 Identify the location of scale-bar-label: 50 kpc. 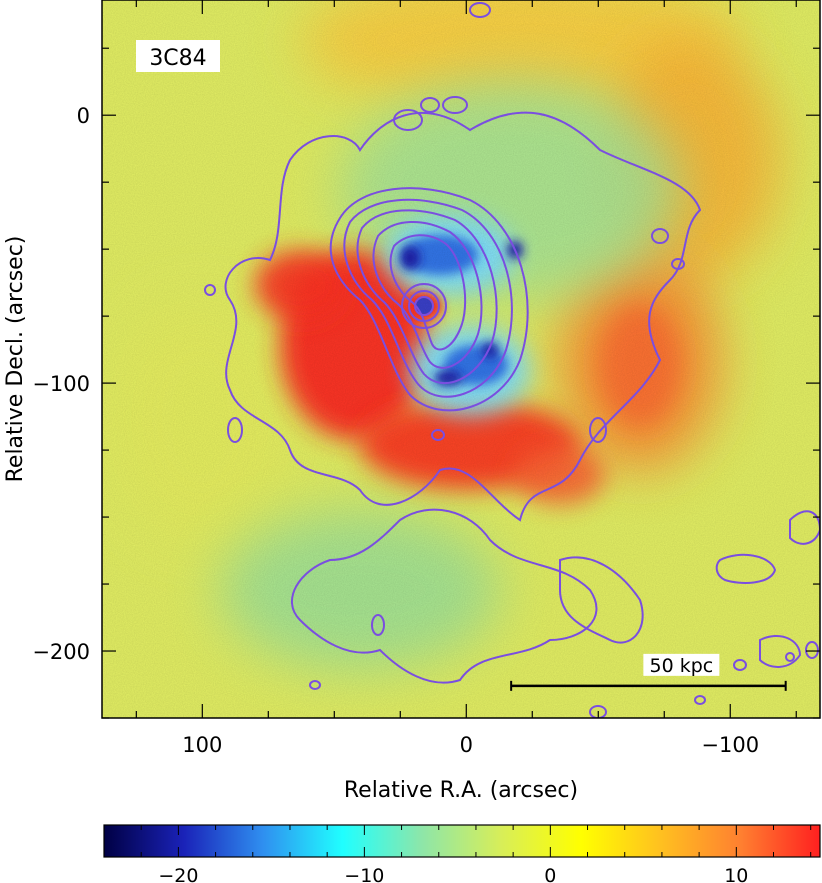
(681, 666).